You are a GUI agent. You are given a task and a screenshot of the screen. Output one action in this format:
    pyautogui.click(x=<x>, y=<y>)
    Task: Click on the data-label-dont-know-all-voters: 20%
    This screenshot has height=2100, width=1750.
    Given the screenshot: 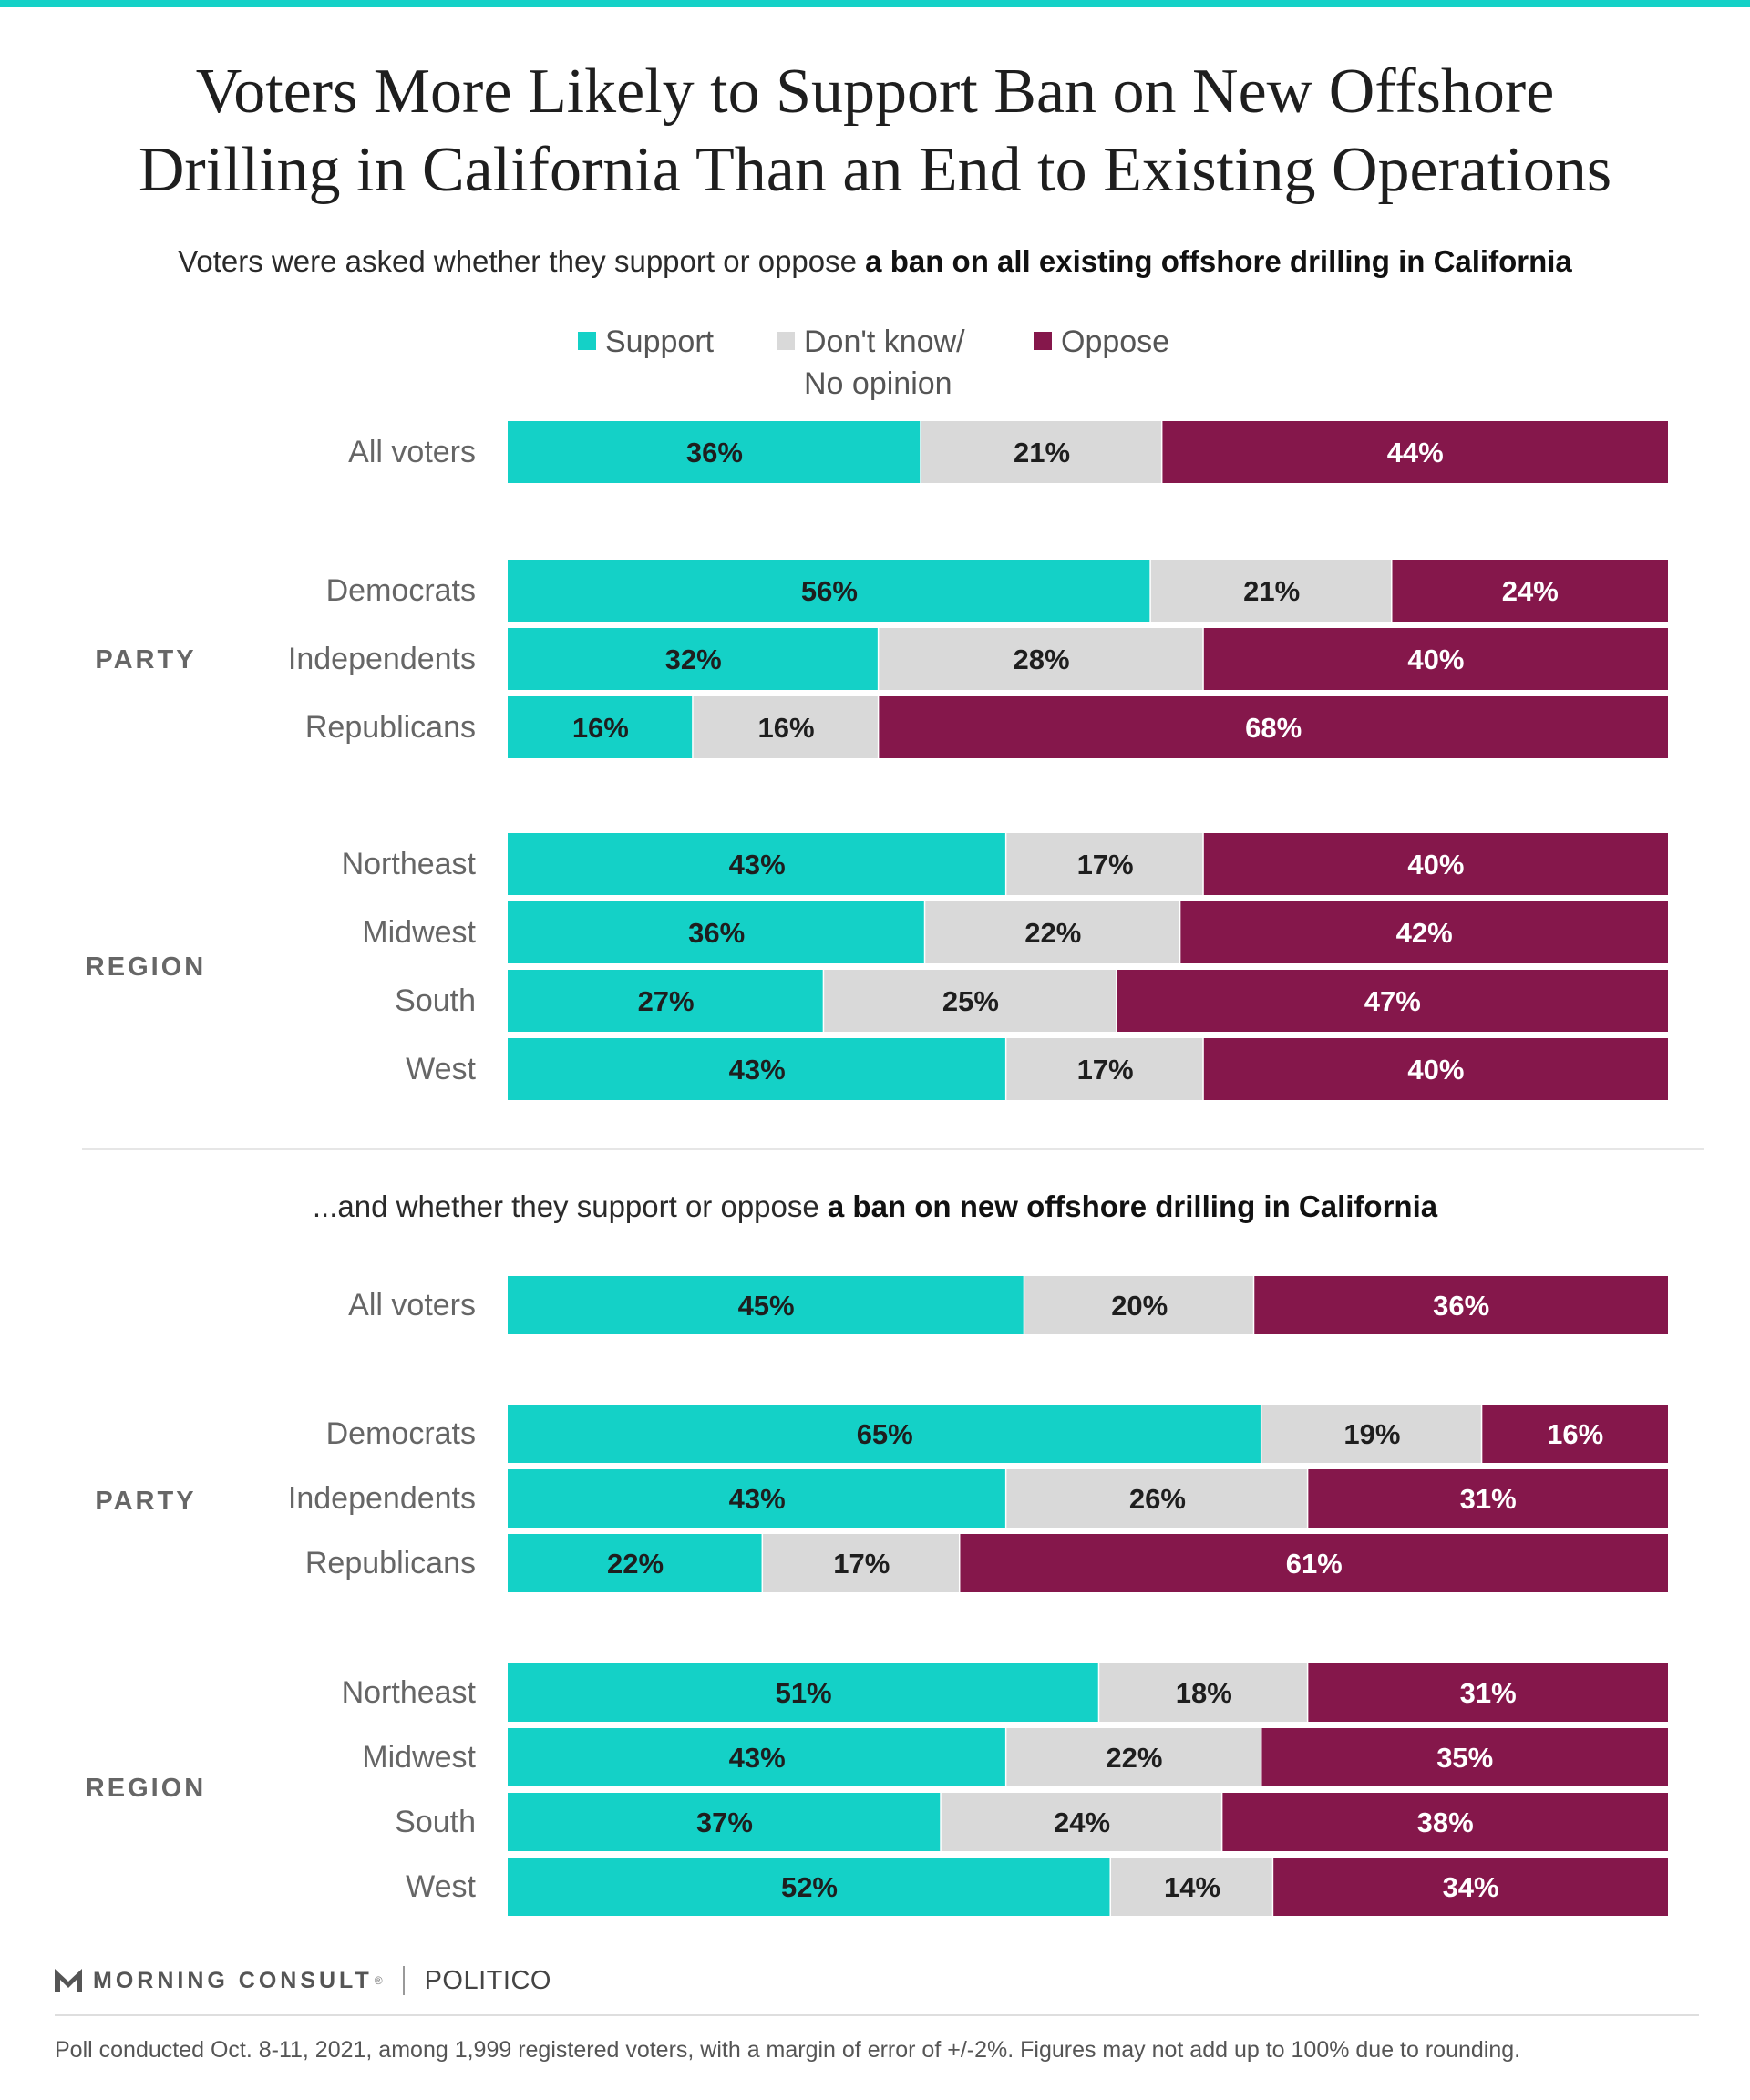 What is the action you would take?
    pyautogui.click(x=1140, y=1306)
    